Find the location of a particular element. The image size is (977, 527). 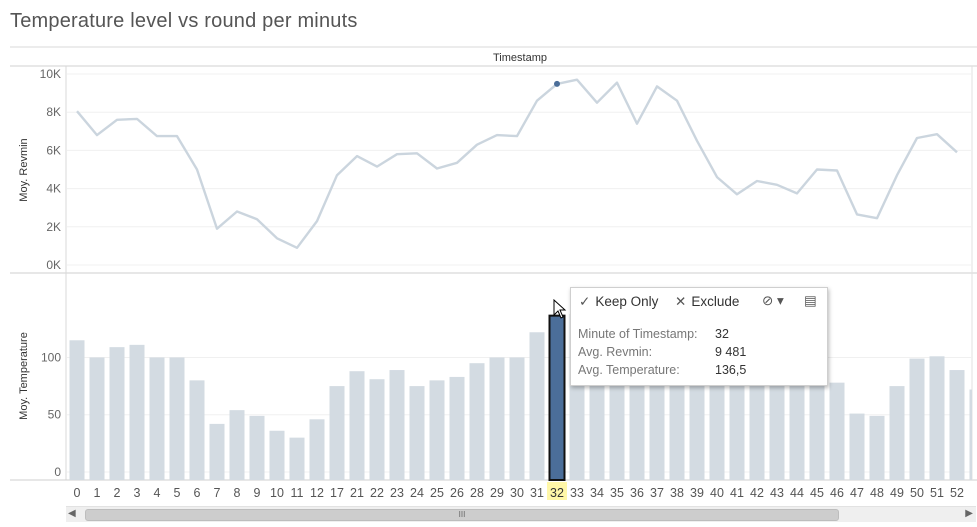

scroll-left-arrow-icon: ◀ is located at coordinates (72, 513).